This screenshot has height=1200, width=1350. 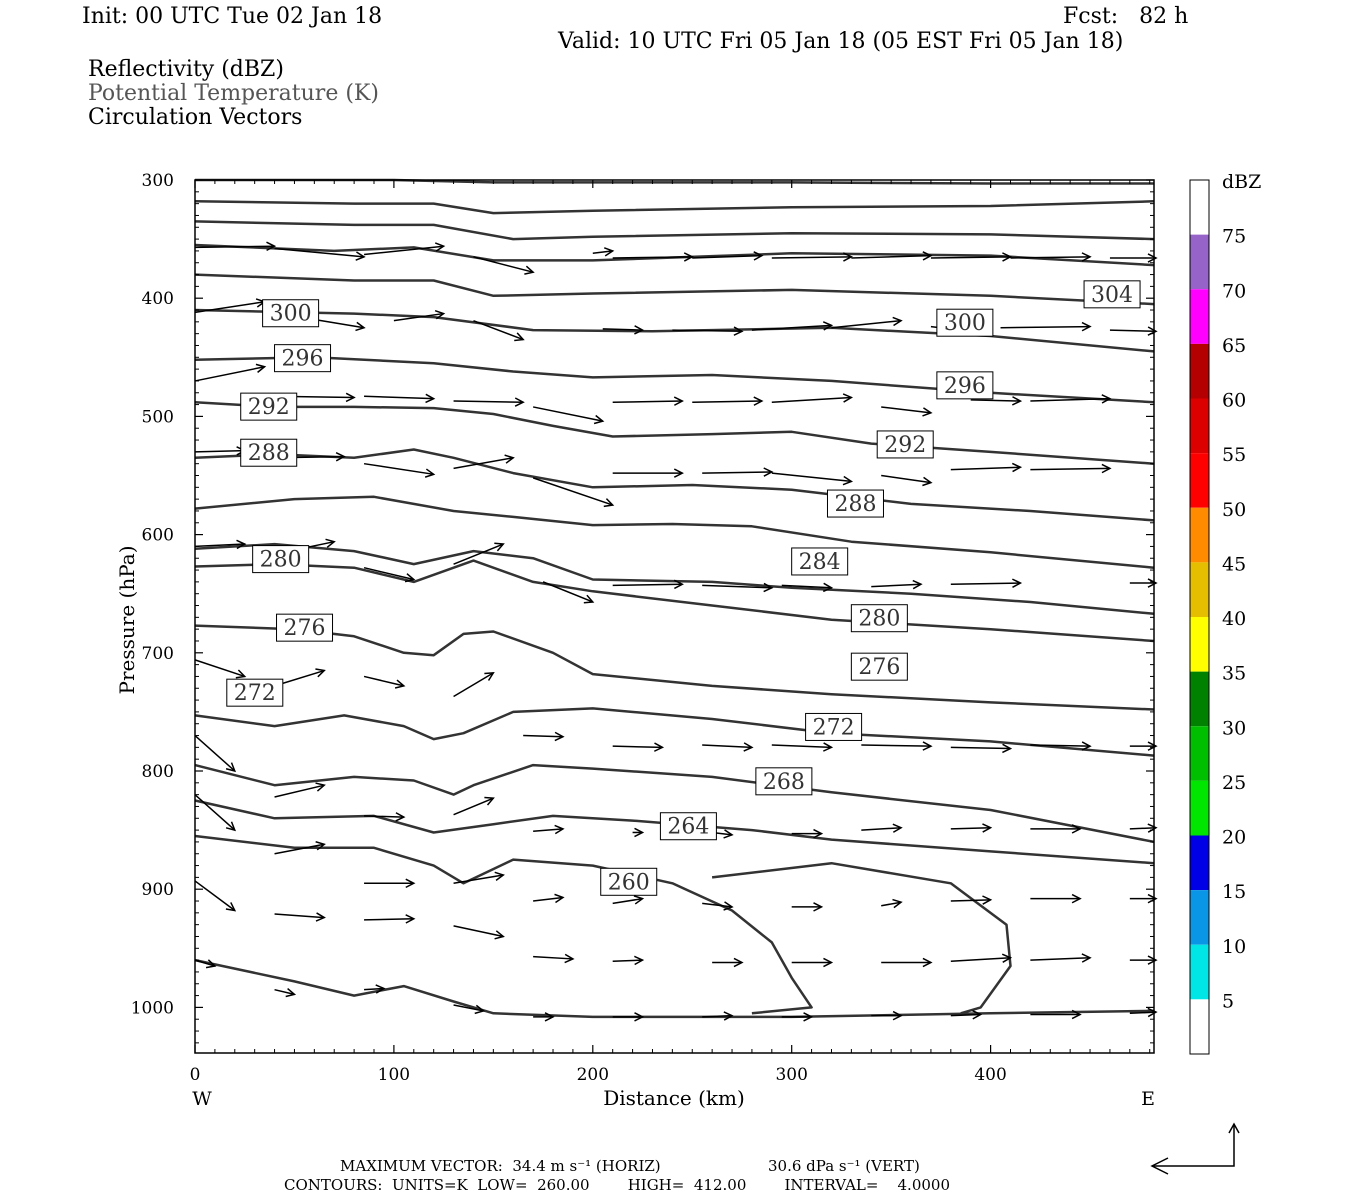 I want to click on colorbar-frame, so click(x=1199, y=617).